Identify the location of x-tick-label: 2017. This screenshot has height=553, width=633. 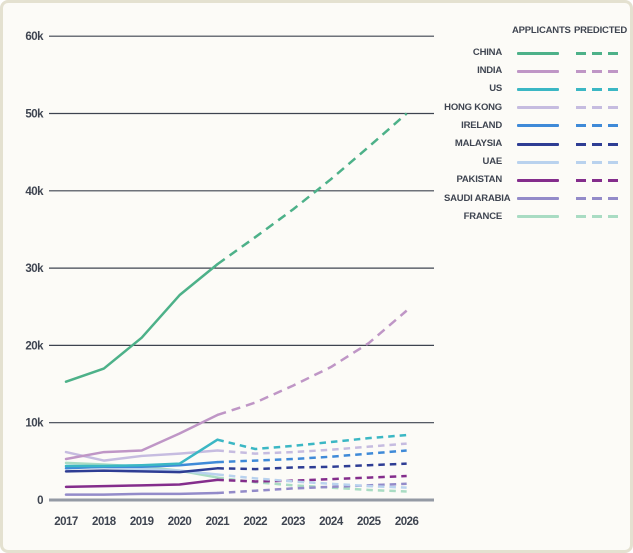
(66, 522).